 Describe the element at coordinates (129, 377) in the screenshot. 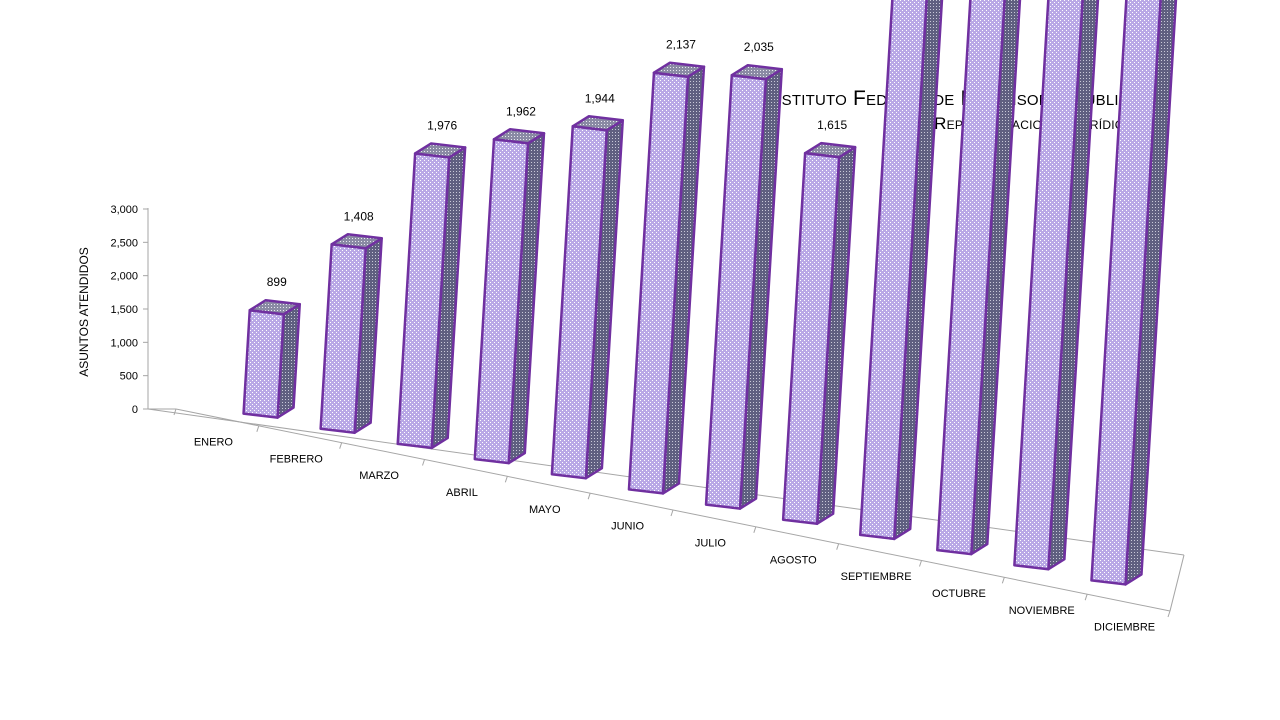

I see `y-tick-label: 500` at that location.